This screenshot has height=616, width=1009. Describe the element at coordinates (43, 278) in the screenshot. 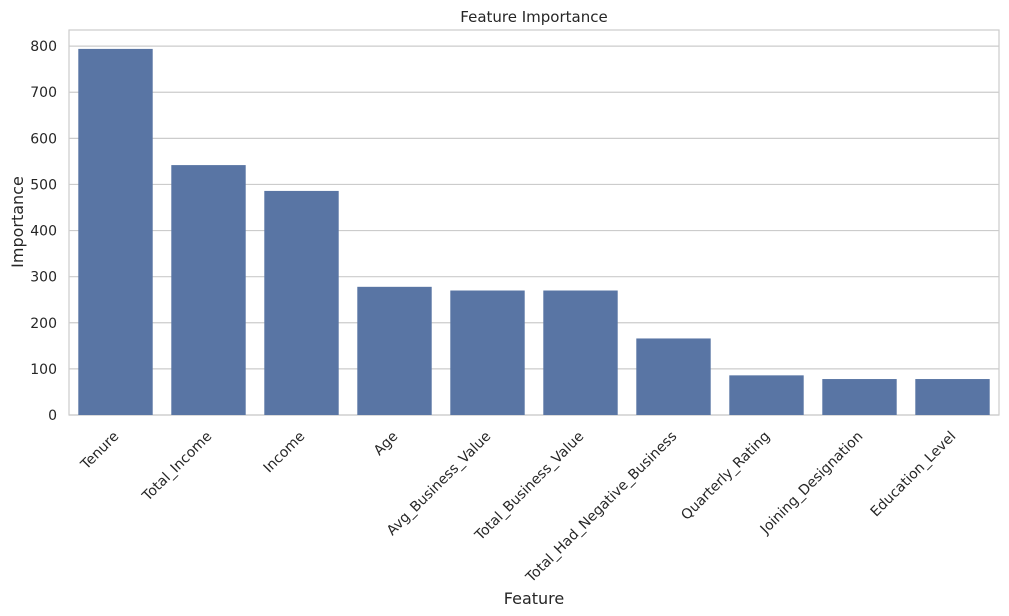

I see `y-tick-label: 300` at that location.